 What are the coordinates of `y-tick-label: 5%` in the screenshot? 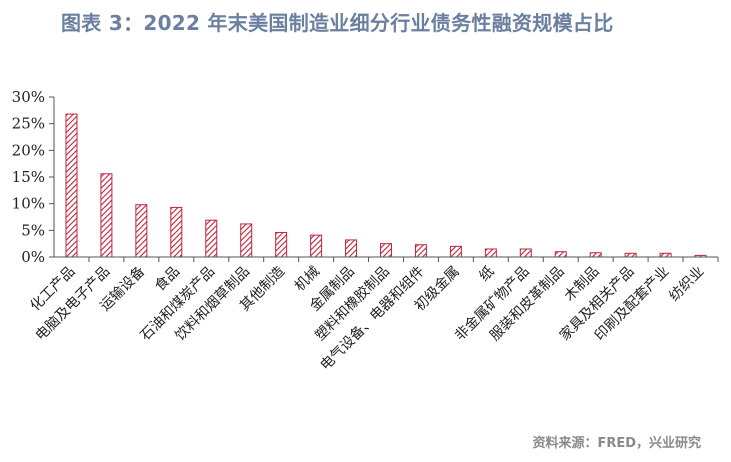 It's located at (33, 230).